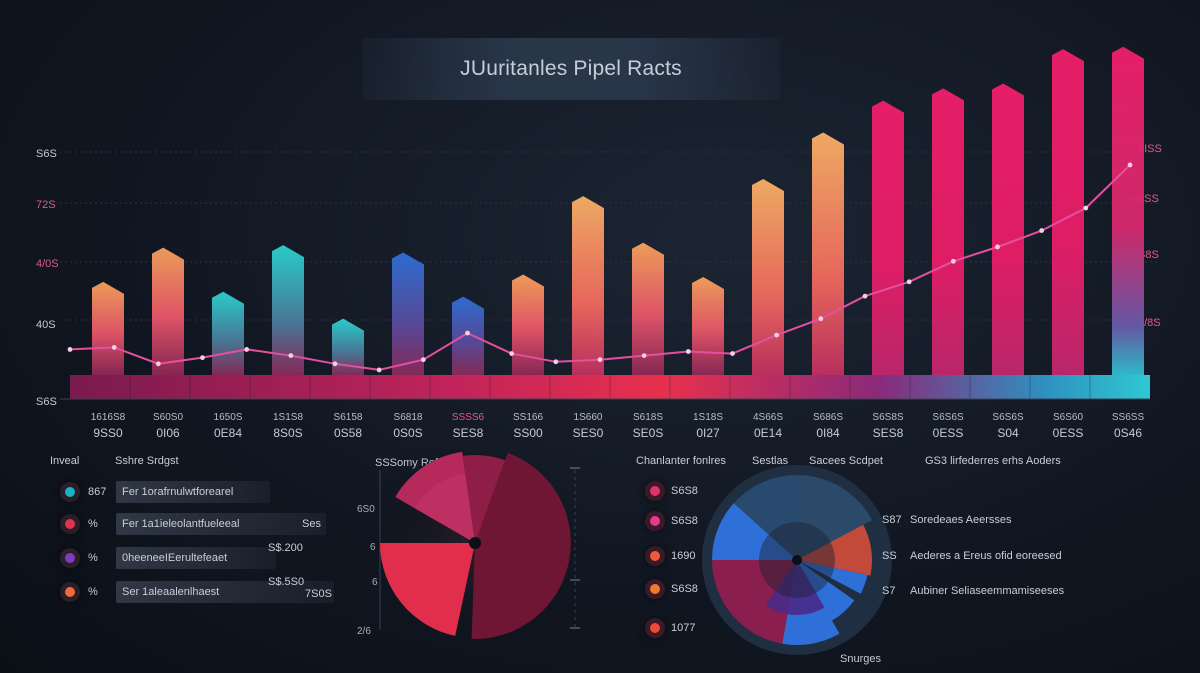  Describe the element at coordinates (588, 417) in the screenshot. I see `x-tick-top: 1S660` at that location.